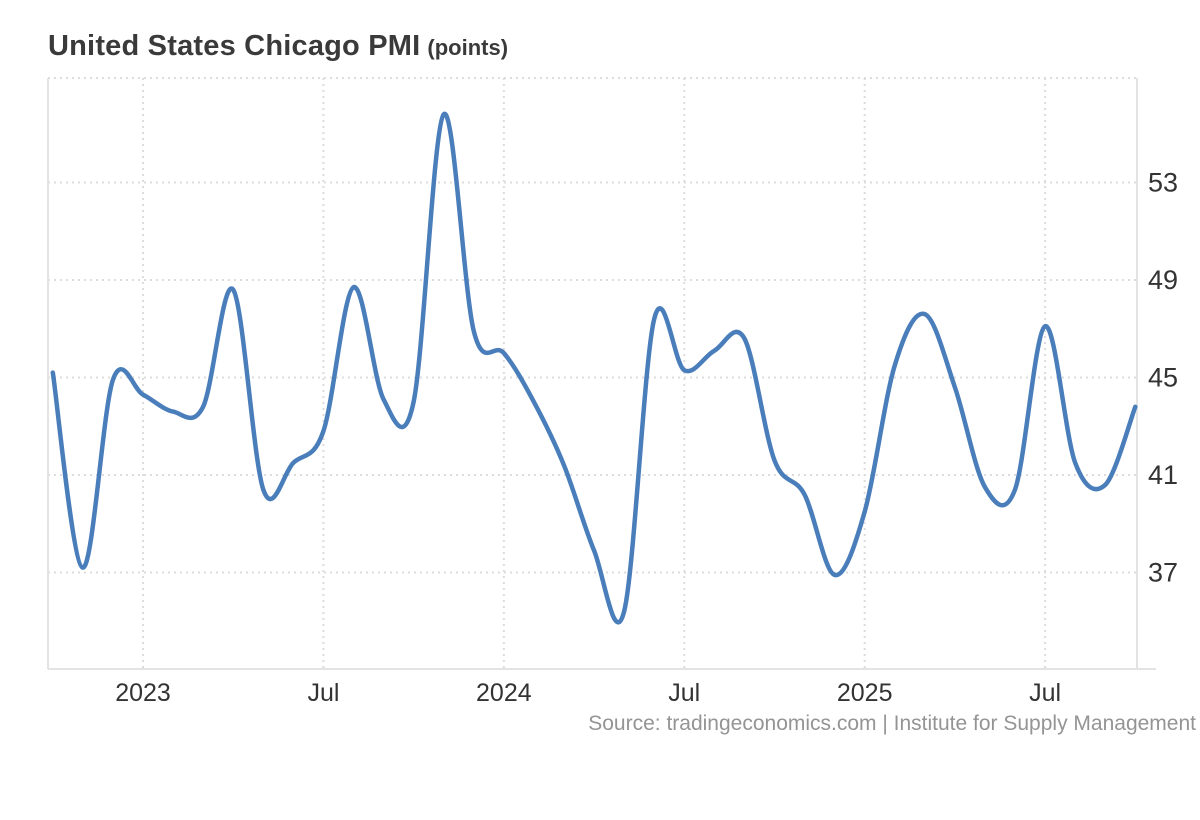 Image resolution: width=1200 pixels, height=820 pixels. What do you see at coordinates (588, 693) in the screenshot?
I see `x-axis-labels: 2023 Jul 2024 Jul 2025 Jul` at bounding box center [588, 693].